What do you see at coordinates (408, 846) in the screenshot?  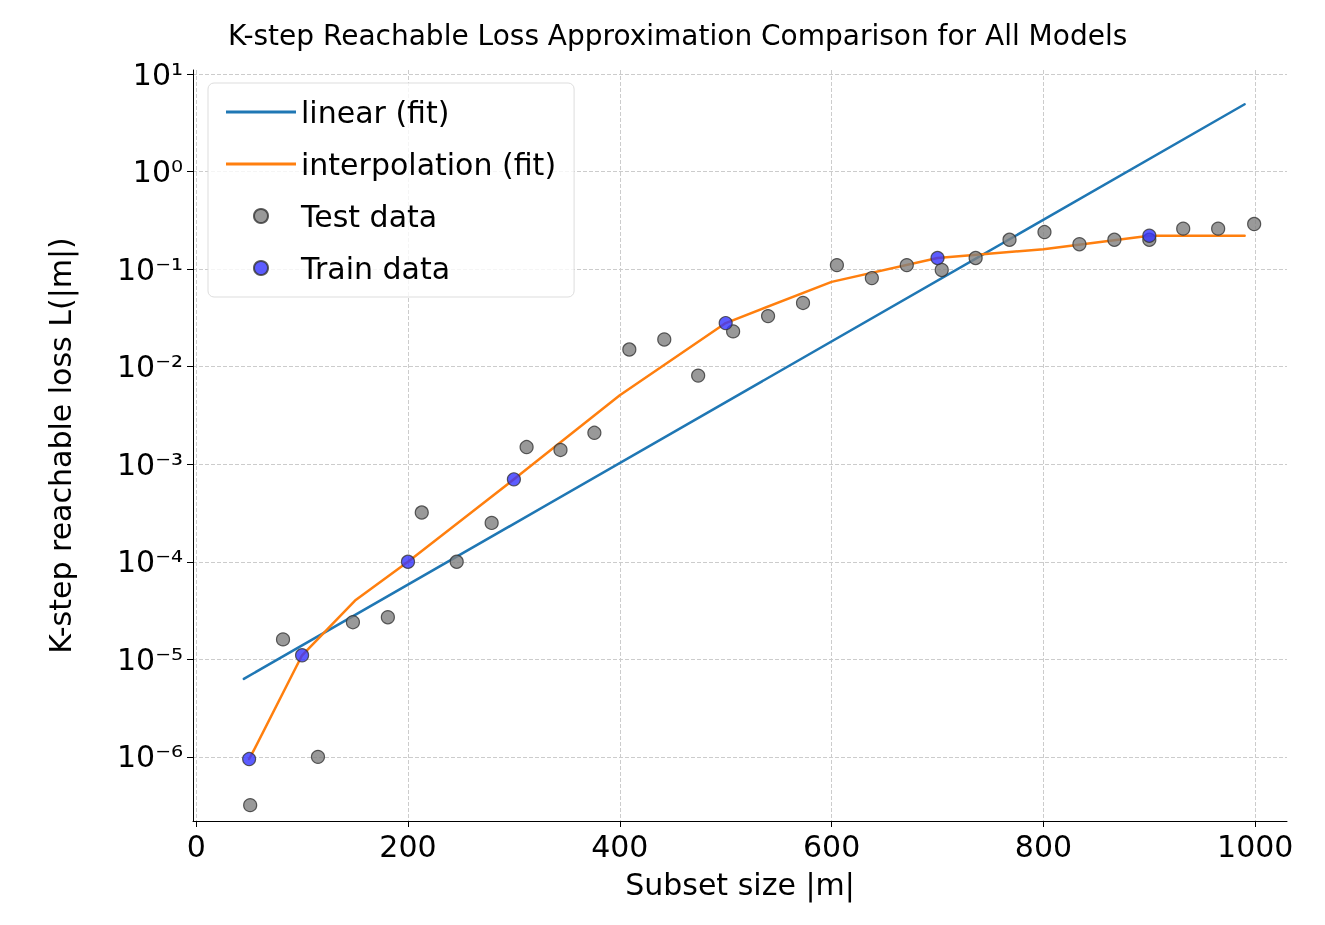 I see `x-tick-label: 200` at bounding box center [408, 846].